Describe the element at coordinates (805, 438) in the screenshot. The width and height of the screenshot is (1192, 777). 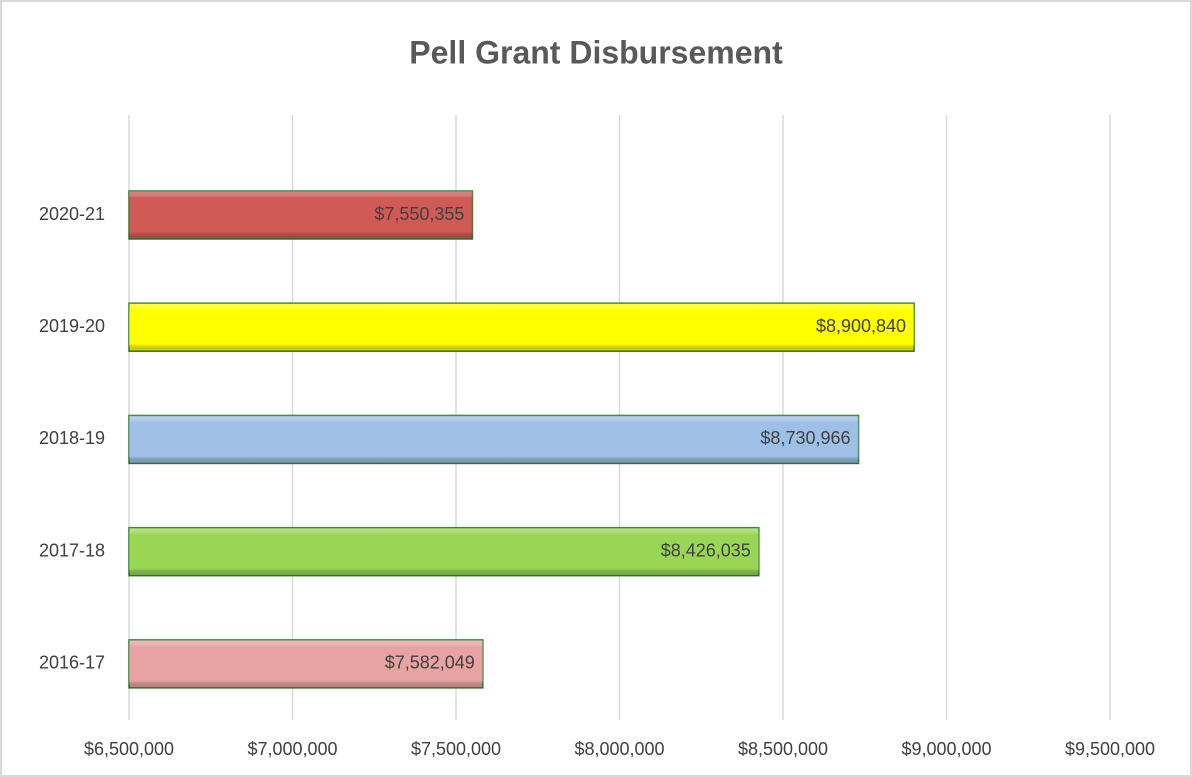
I see `data-label: $8,730,966` at that location.